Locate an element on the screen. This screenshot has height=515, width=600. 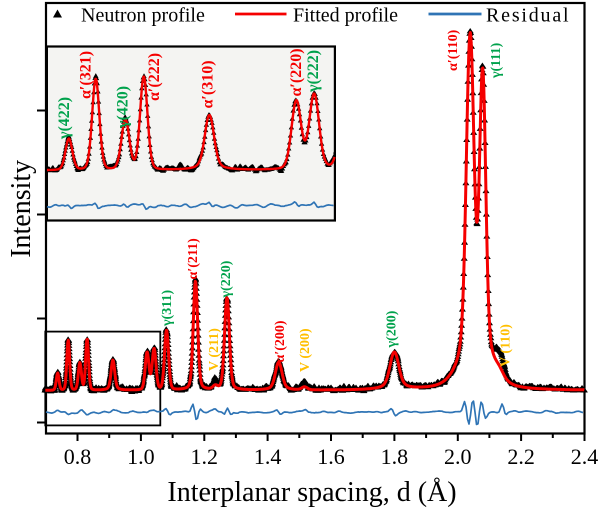
svg-text: γ(200) is located at coordinates (391, 329).